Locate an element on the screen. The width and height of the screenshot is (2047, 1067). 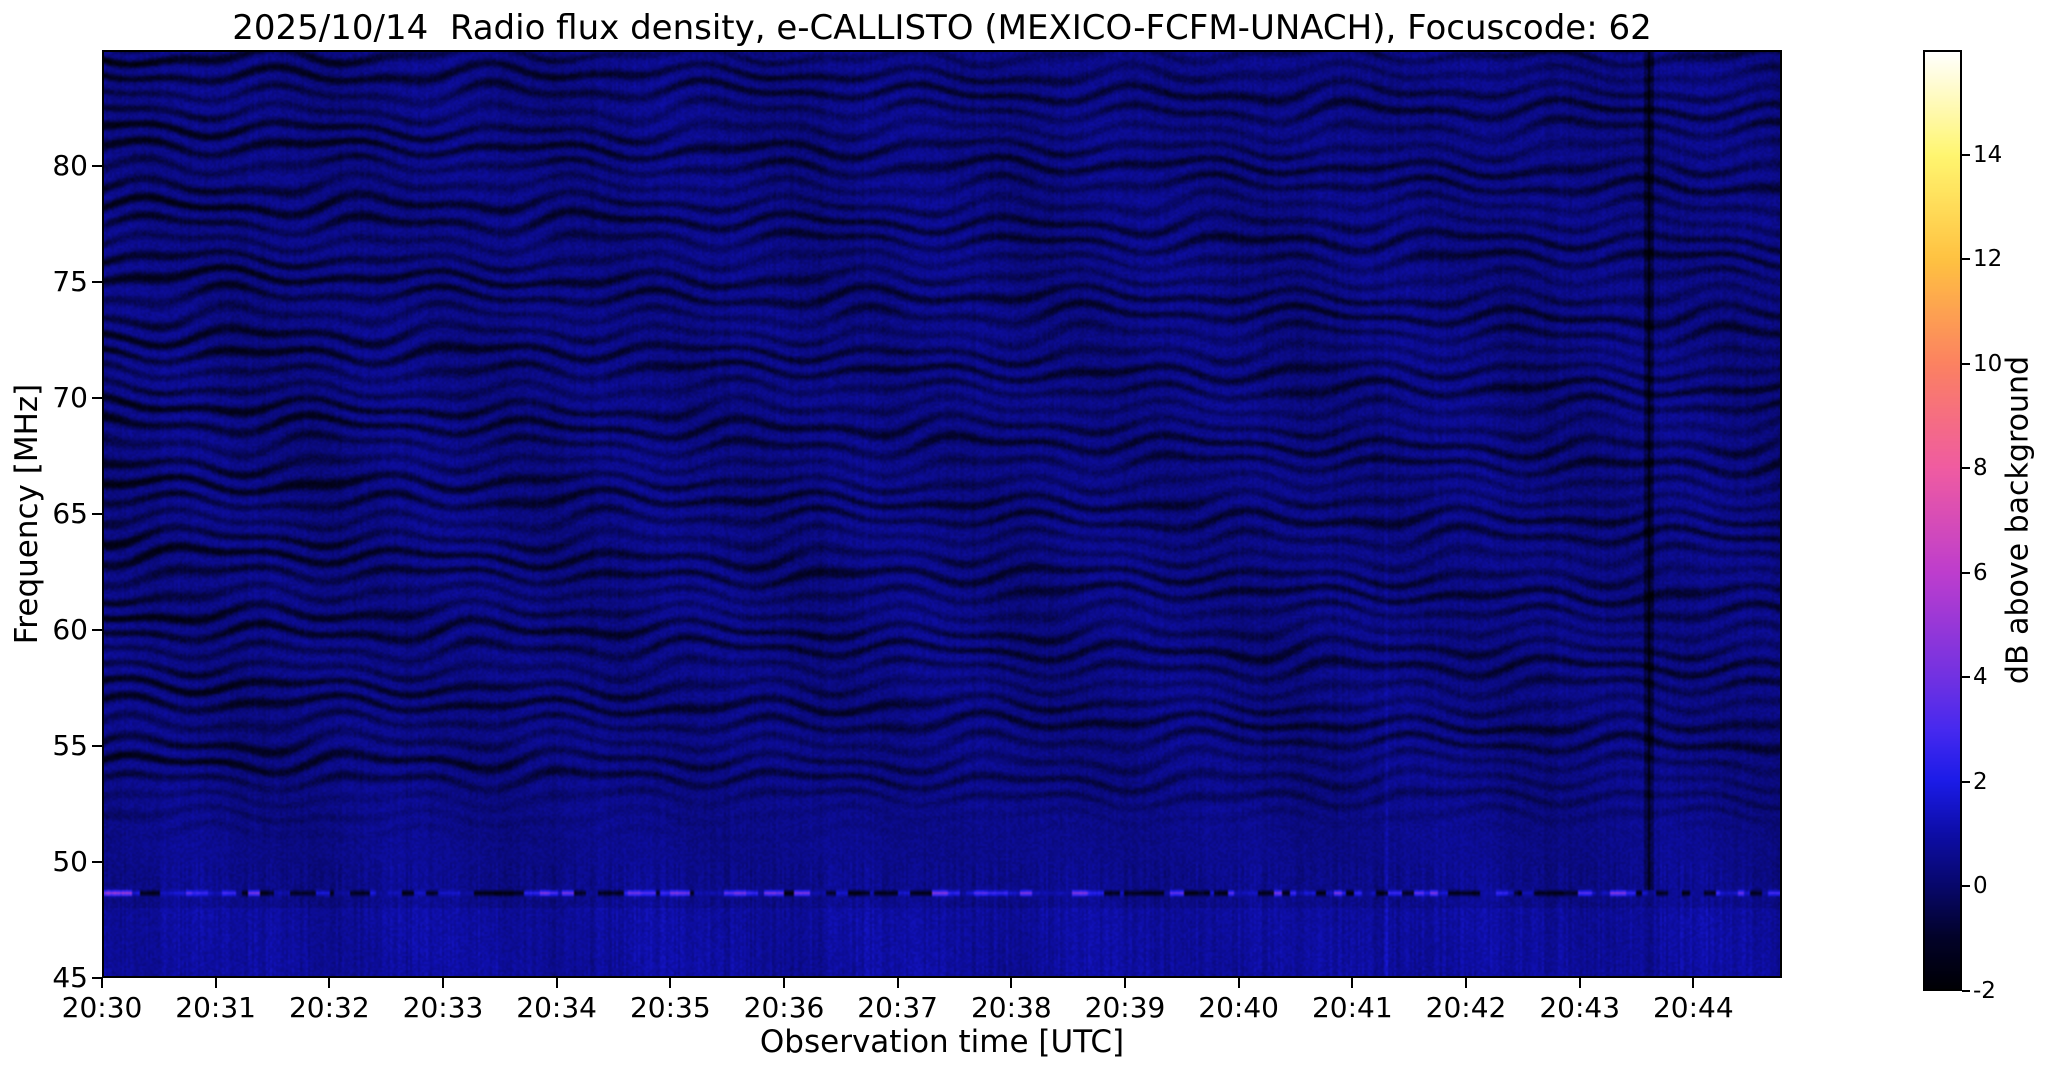
colorbar-tick-label: 0 is located at coordinates (1980, 886).